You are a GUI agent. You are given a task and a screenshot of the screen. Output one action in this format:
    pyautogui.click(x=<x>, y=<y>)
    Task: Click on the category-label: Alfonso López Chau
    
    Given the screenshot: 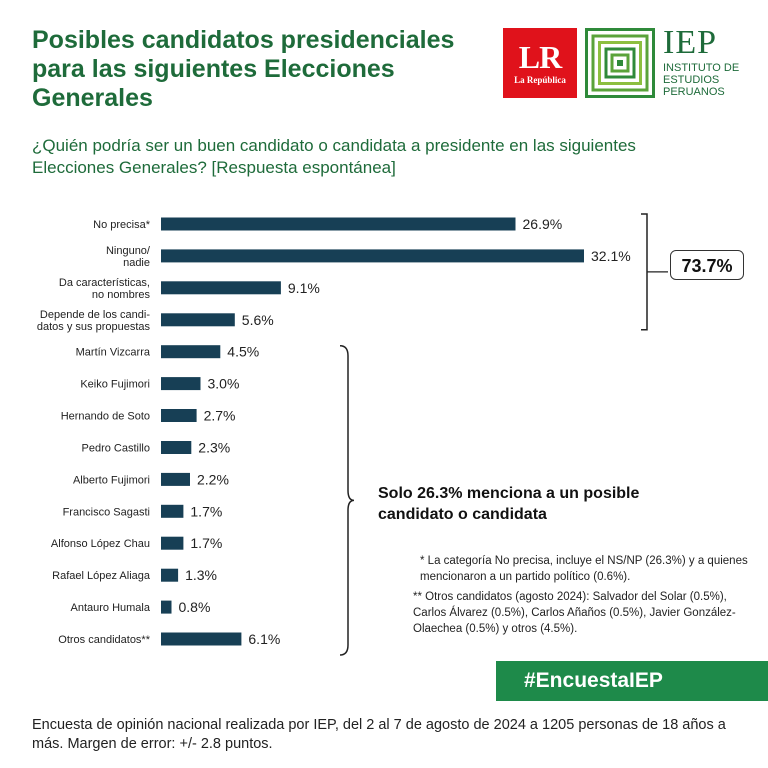 What is the action you would take?
    pyautogui.click(x=100, y=544)
    